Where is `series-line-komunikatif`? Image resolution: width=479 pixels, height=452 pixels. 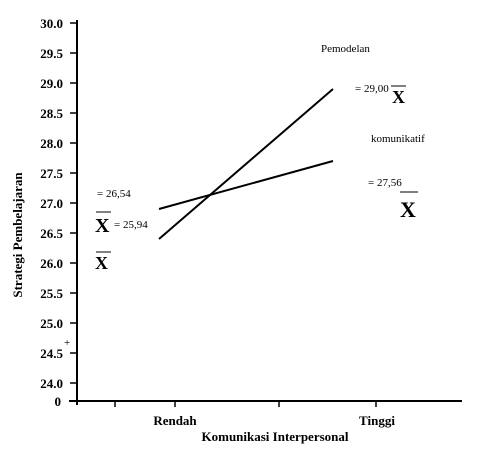
series-line-komunikatif is located at coordinates (246, 185).